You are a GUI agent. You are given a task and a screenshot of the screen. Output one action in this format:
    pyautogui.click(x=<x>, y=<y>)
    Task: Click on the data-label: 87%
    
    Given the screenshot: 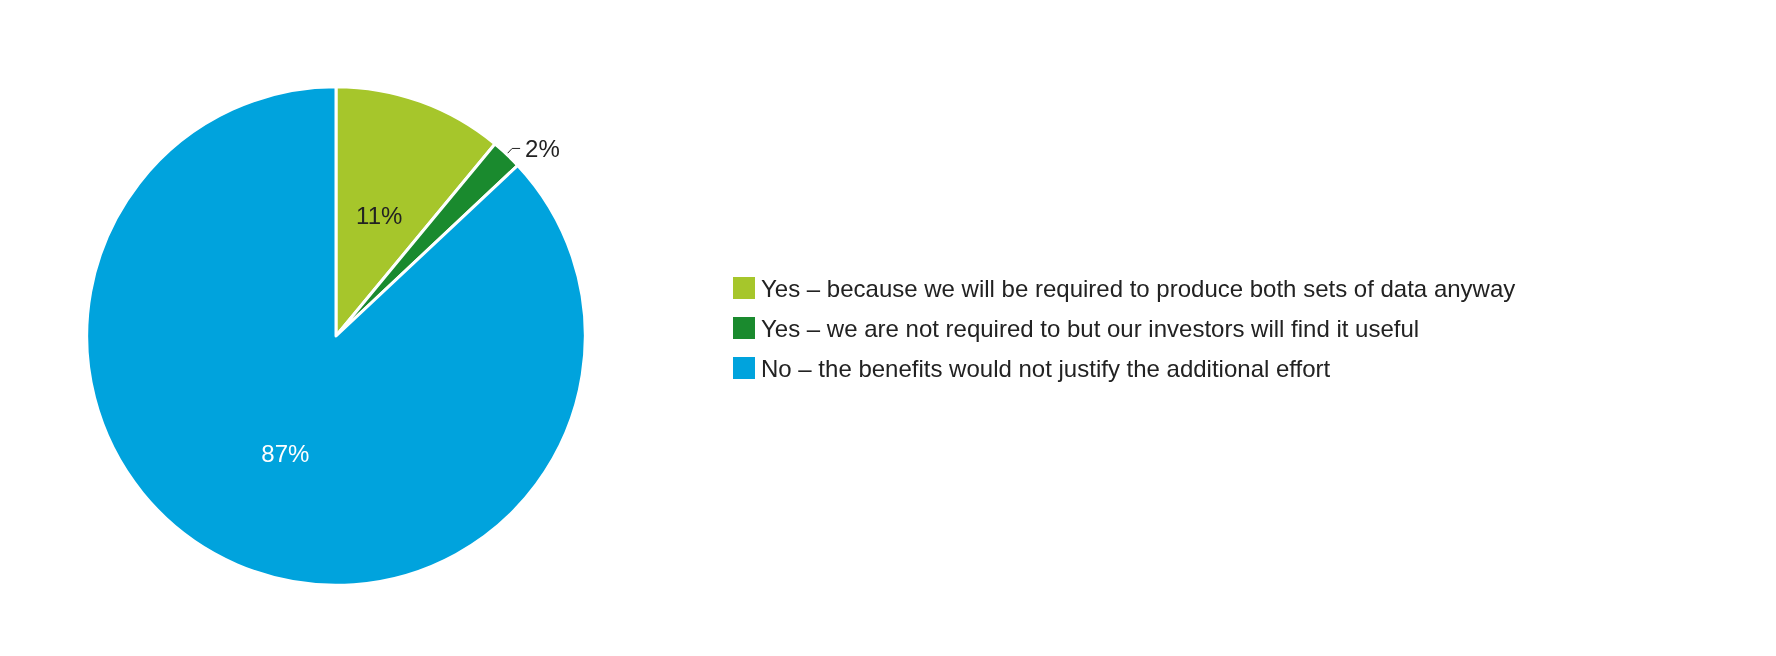 What is the action you would take?
    pyautogui.click(x=285, y=453)
    